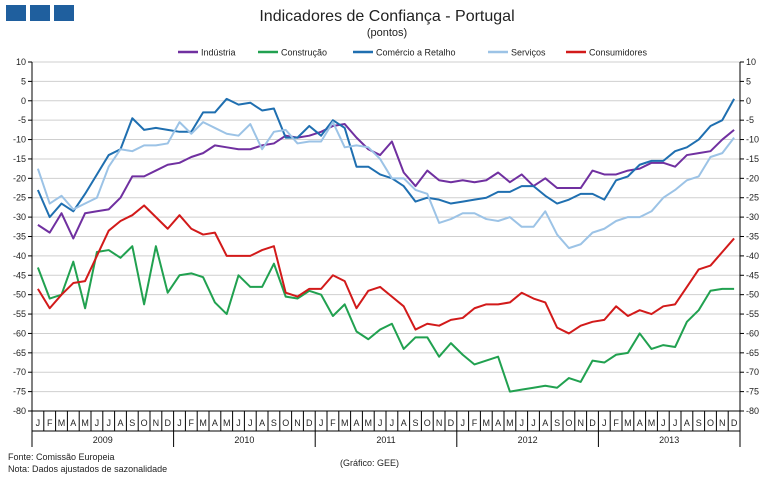 The width and height of the screenshot is (774, 478). What do you see at coordinates (387, 33) in the screenshot?
I see `chart-subtitle: (pontos)` at bounding box center [387, 33].